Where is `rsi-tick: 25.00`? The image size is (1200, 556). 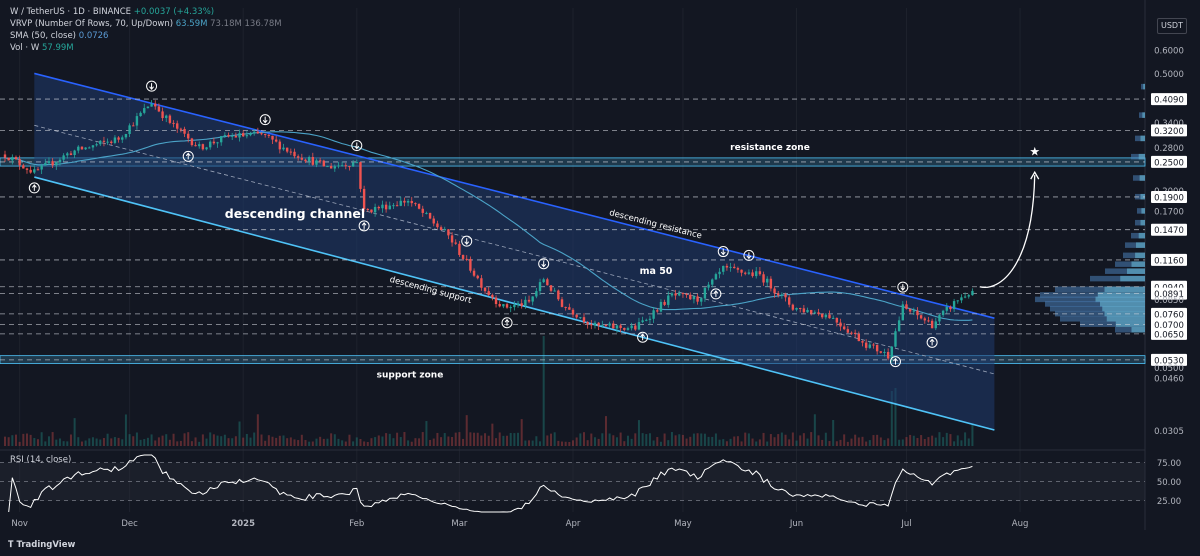
rsi-tick: 25.00 is located at coordinates (1169, 502).